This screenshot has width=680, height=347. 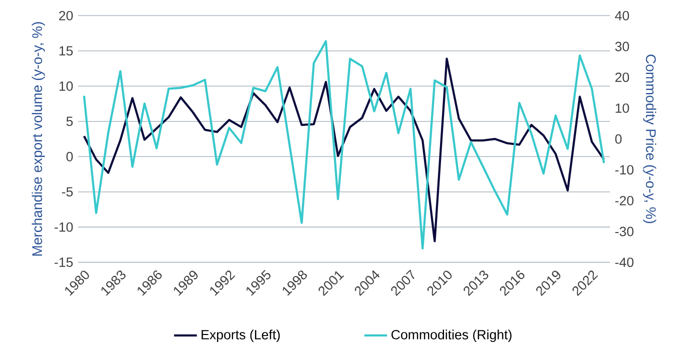 I want to click on y2-tick-label: 40, so click(x=622, y=16).